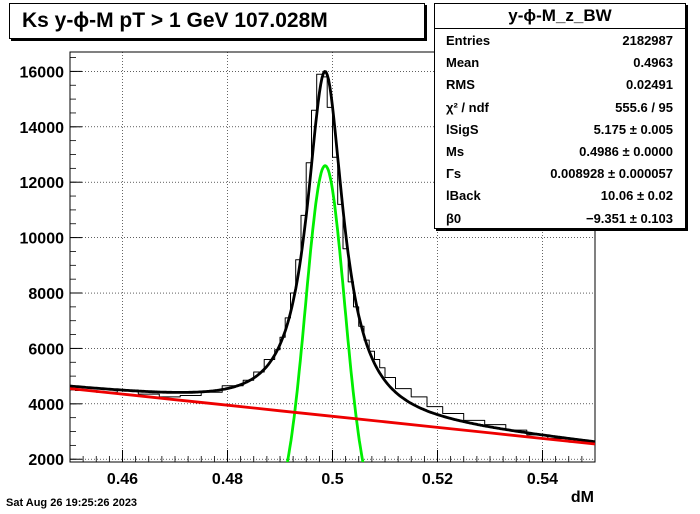 The image size is (700, 514). What do you see at coordinates (455, 151) in the screenshot?
I see `stats-label: Ms` at bounding box center [455, 151].